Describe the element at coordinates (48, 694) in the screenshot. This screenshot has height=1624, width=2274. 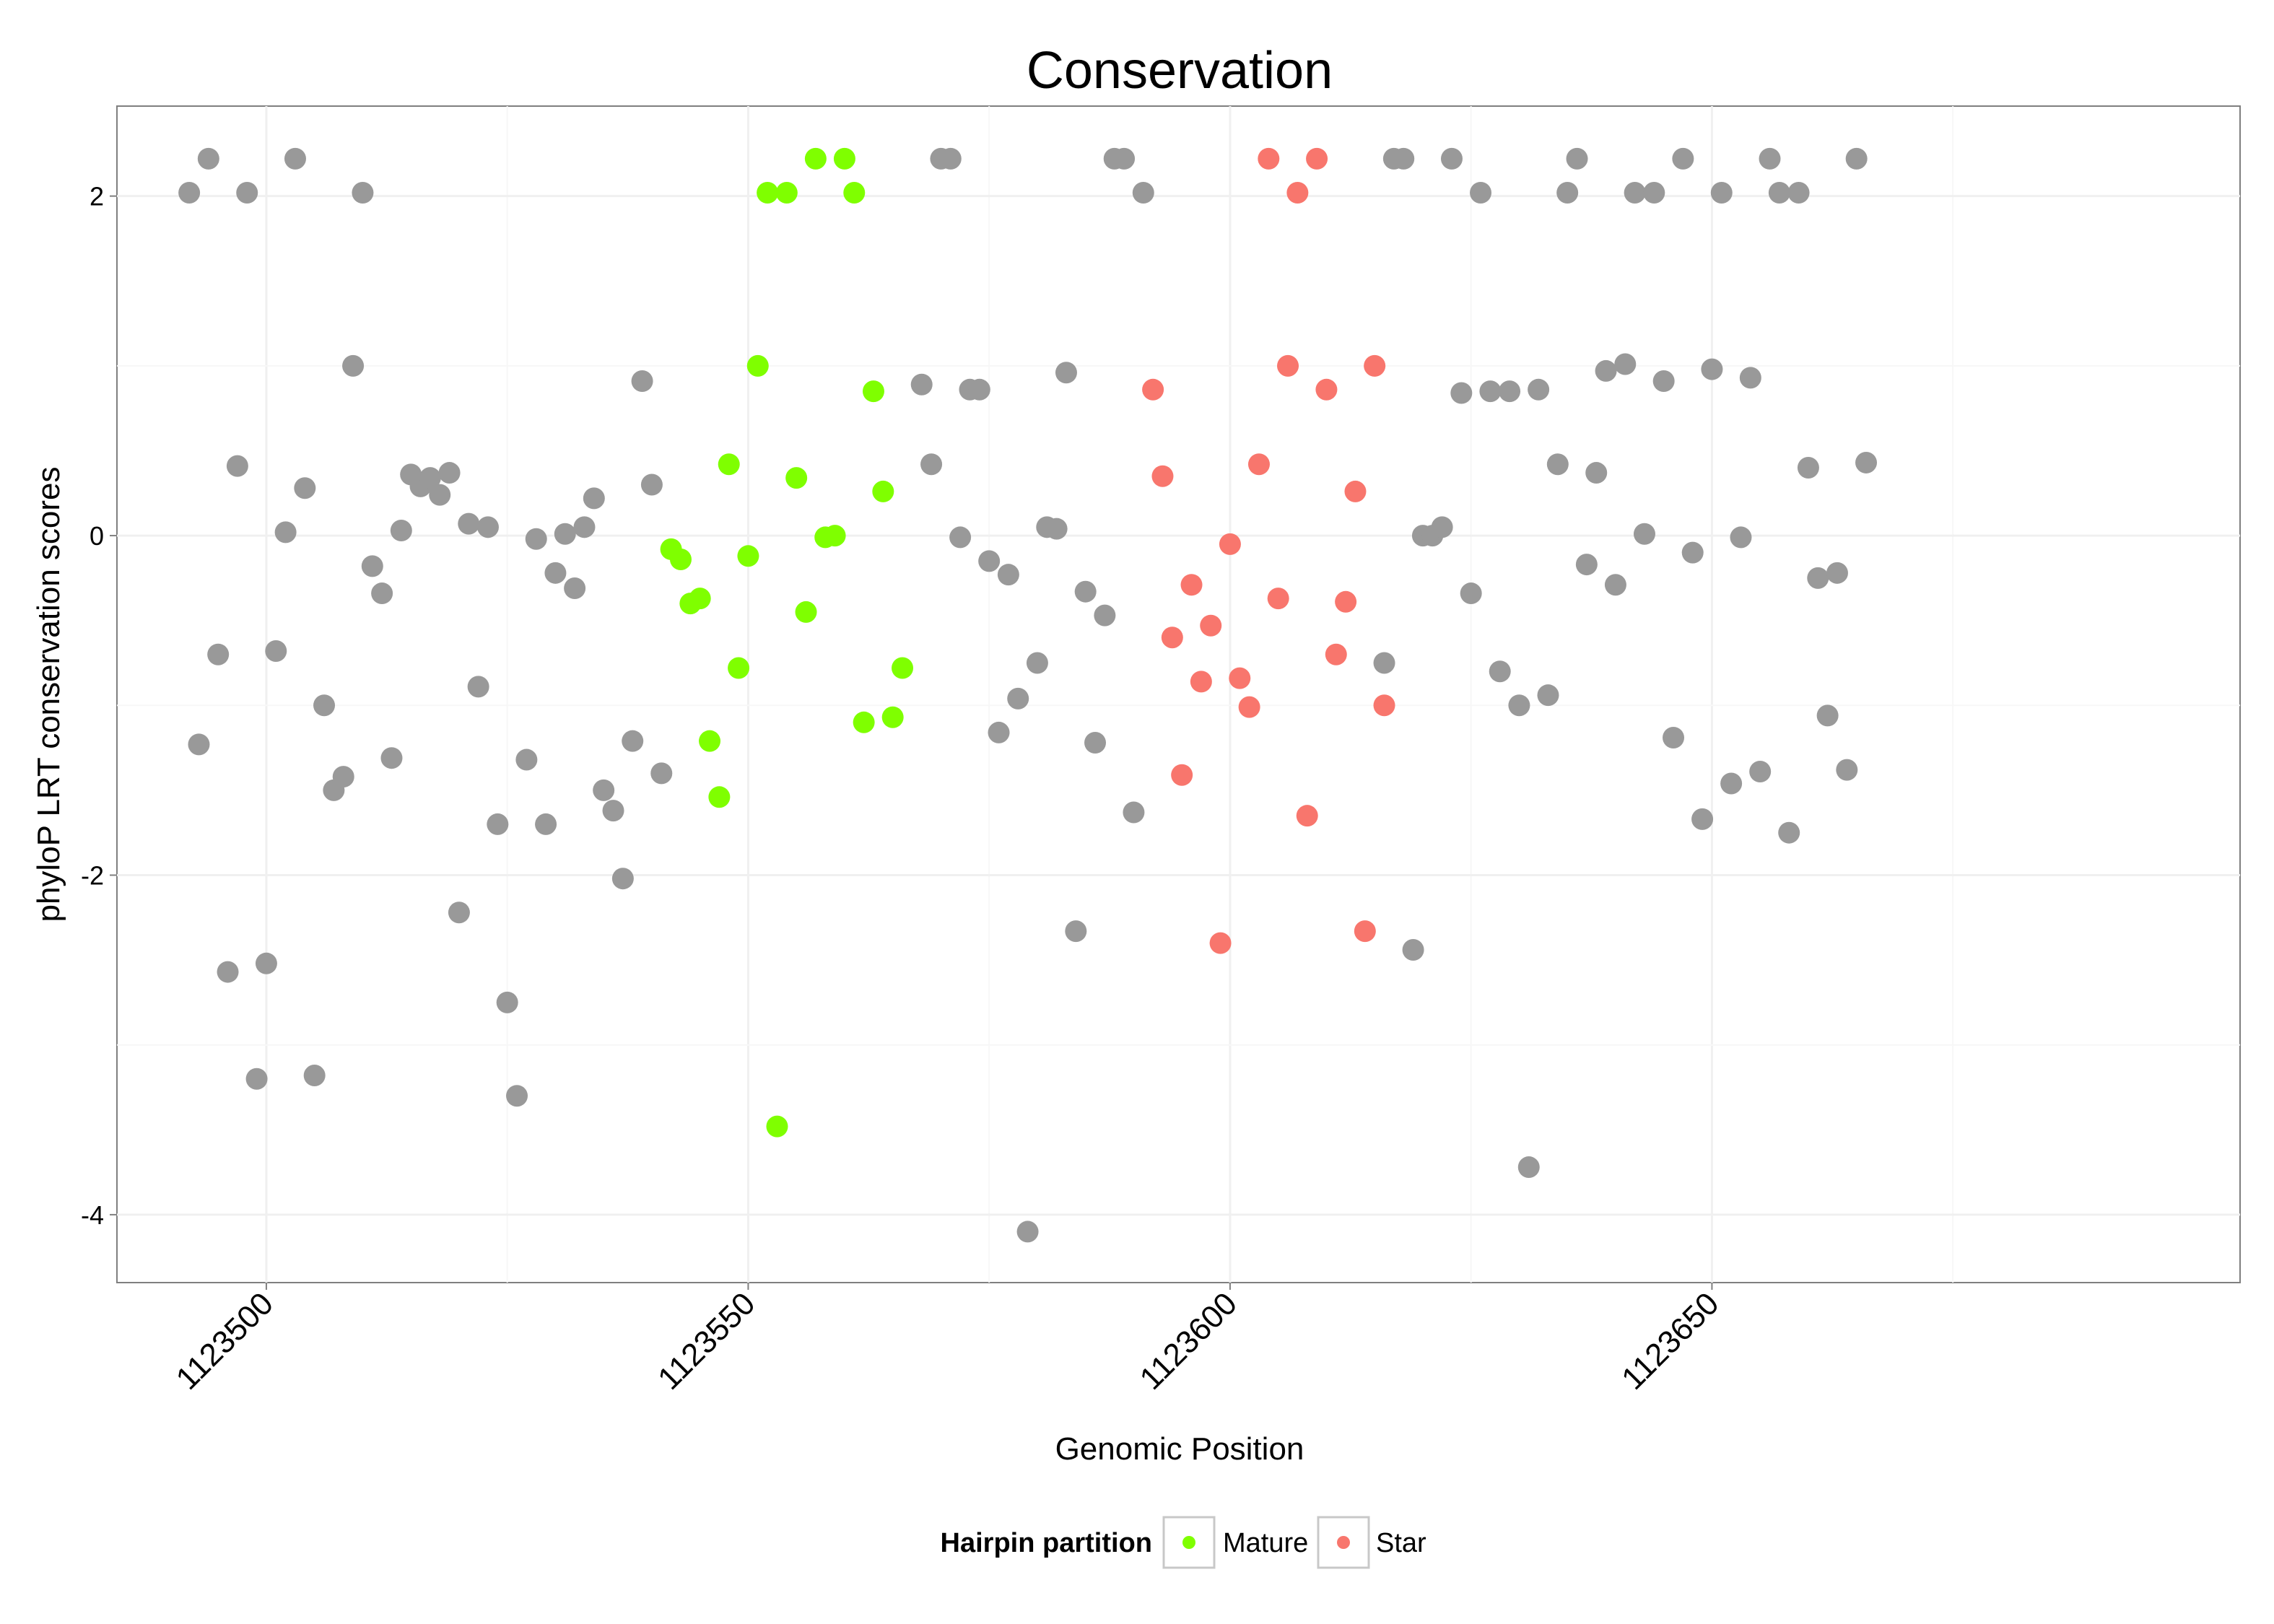
I see `y-axis-label: phyloP LRT conservation scores` at that location.